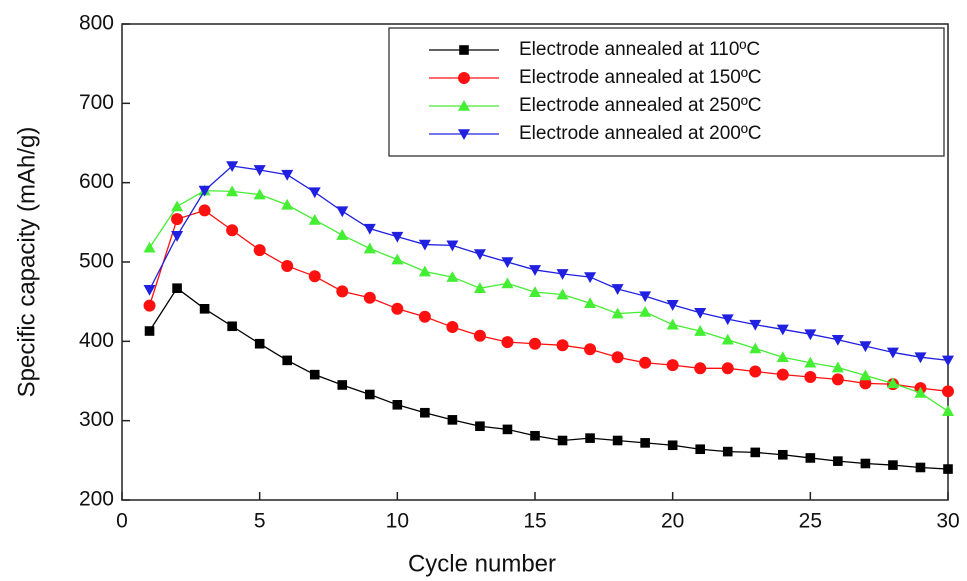 Image resolution: width=967 pixels, height=581 pixels. I want to click on x-tick-label: 20, so click(672, 521).